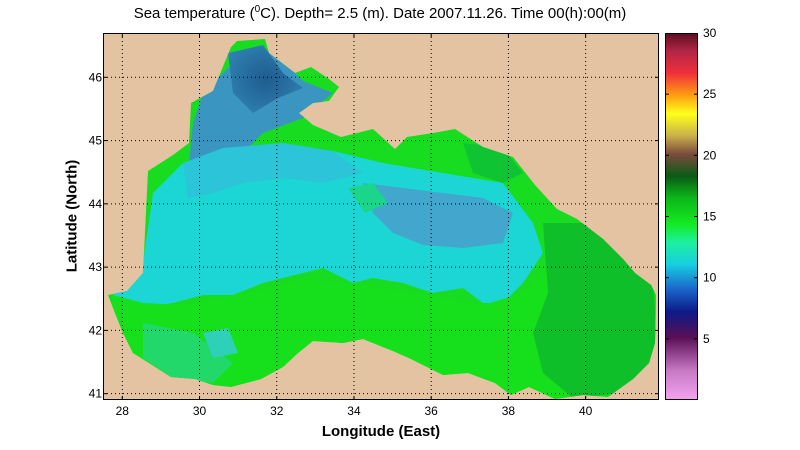  What do you see at coordinates (96, 394) in the screenshot?
I see `y-tick-label: 41` at bounding box center [96, 394].